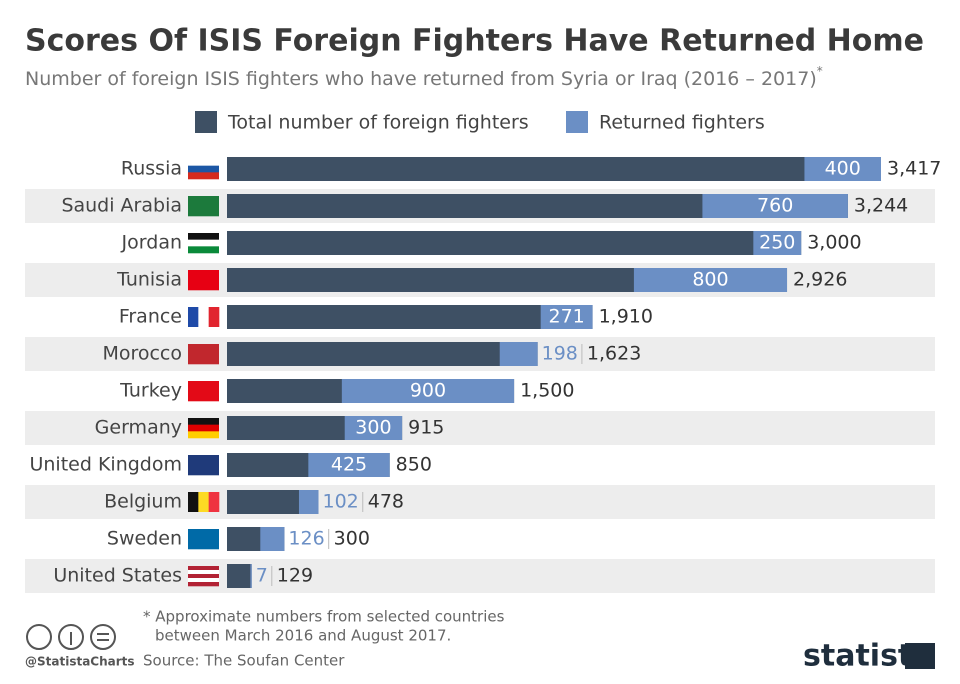 The height and width of the screenshot is (684, 960). I want to click on returned-label: 250, so click(777, 243).